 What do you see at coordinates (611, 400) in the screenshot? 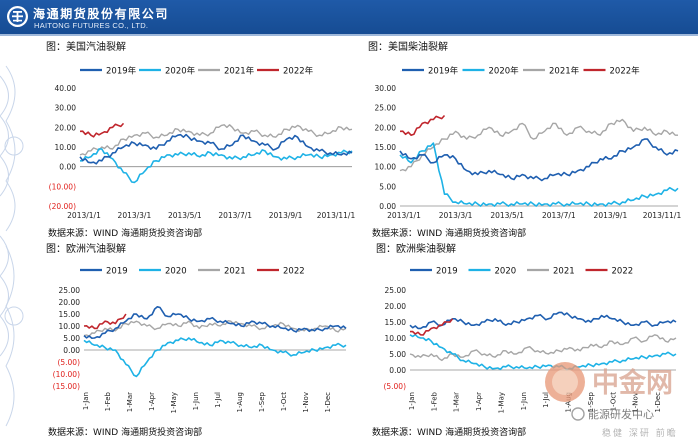
I see `zhongjin-watermark: 中金网 中金网 能源研发中心 稳健 深研 前瞻` at bounding box center [611, 400].